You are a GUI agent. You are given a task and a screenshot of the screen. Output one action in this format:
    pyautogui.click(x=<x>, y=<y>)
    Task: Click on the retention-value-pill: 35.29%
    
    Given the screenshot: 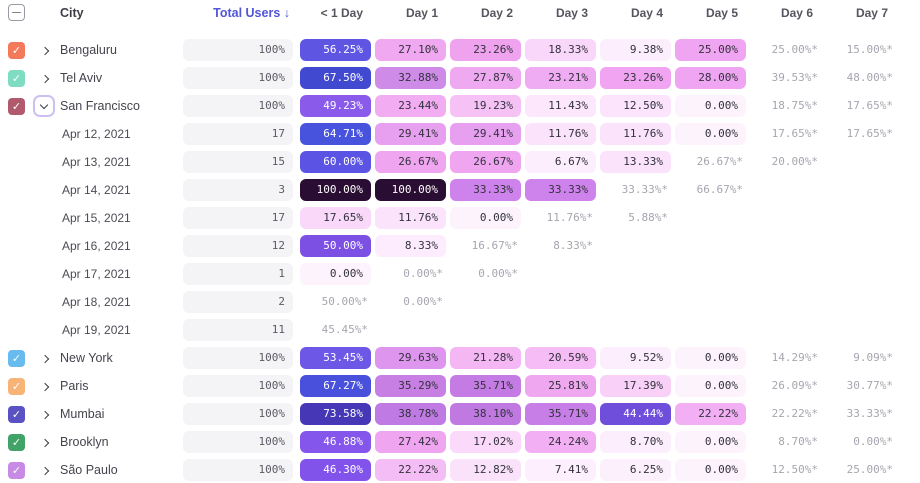 What is the action you would take?
    pyautogui.click(x=410, y=386)
    